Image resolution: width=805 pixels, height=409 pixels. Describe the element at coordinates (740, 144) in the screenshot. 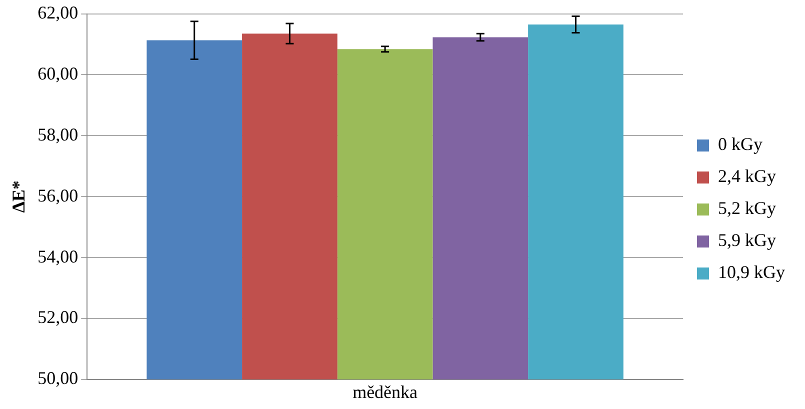

I see `legend-label: 0 kGy` at that location.